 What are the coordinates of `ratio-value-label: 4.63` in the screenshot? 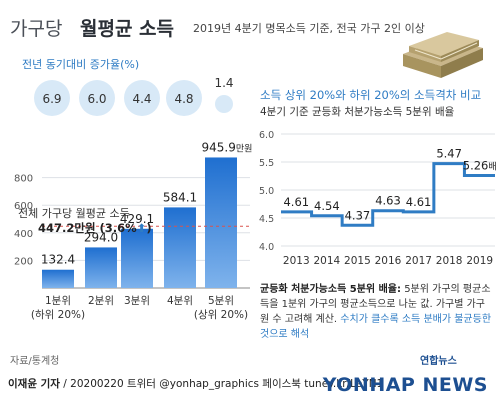 It's located at (388, 201).